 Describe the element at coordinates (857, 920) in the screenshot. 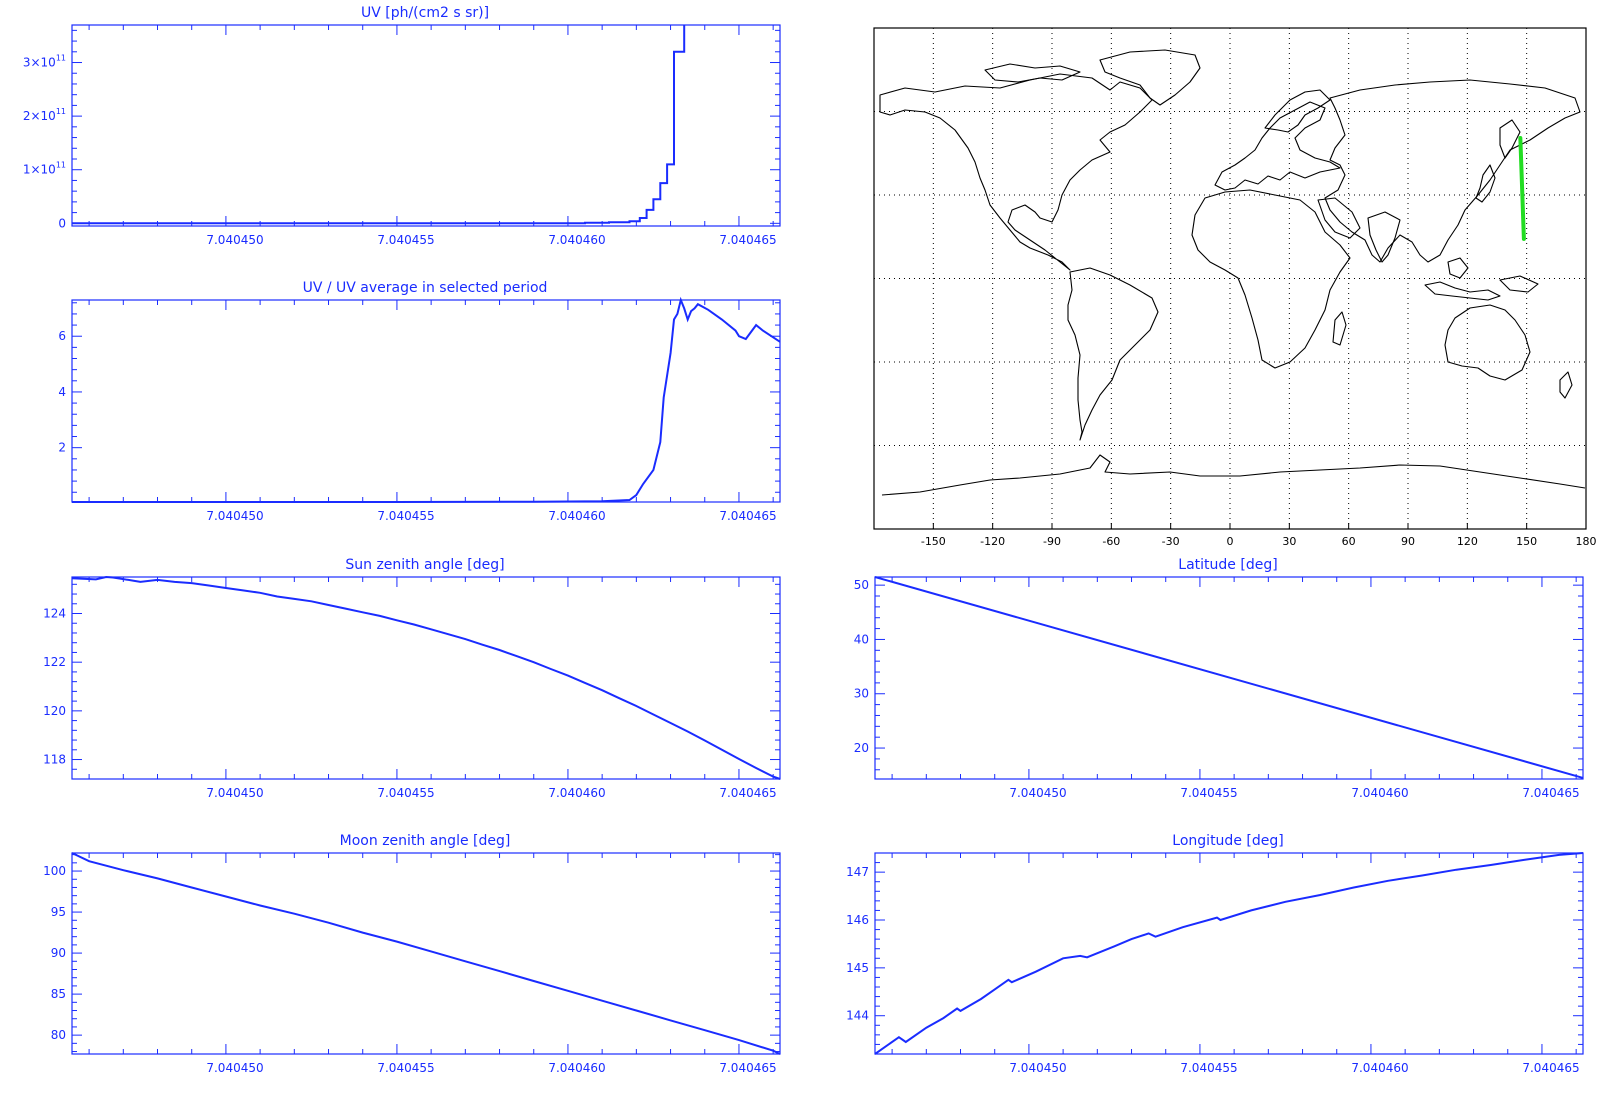

I see `y-tick-label: 146` at that location.